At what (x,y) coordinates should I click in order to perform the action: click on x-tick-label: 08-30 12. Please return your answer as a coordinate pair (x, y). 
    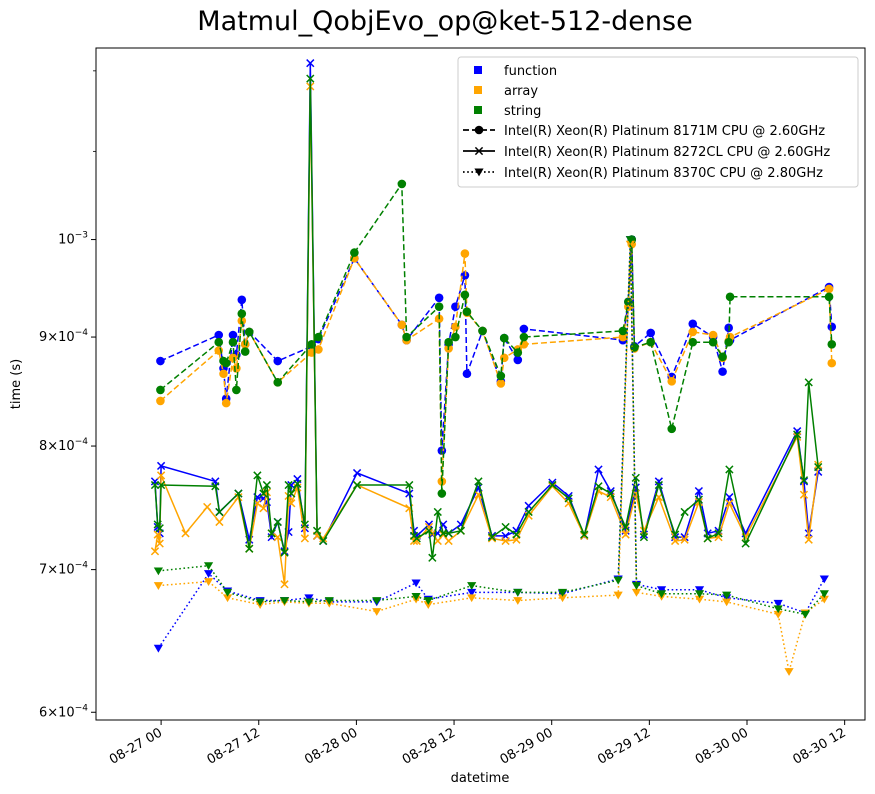
    Looking at the image, I should click on (820, 746).